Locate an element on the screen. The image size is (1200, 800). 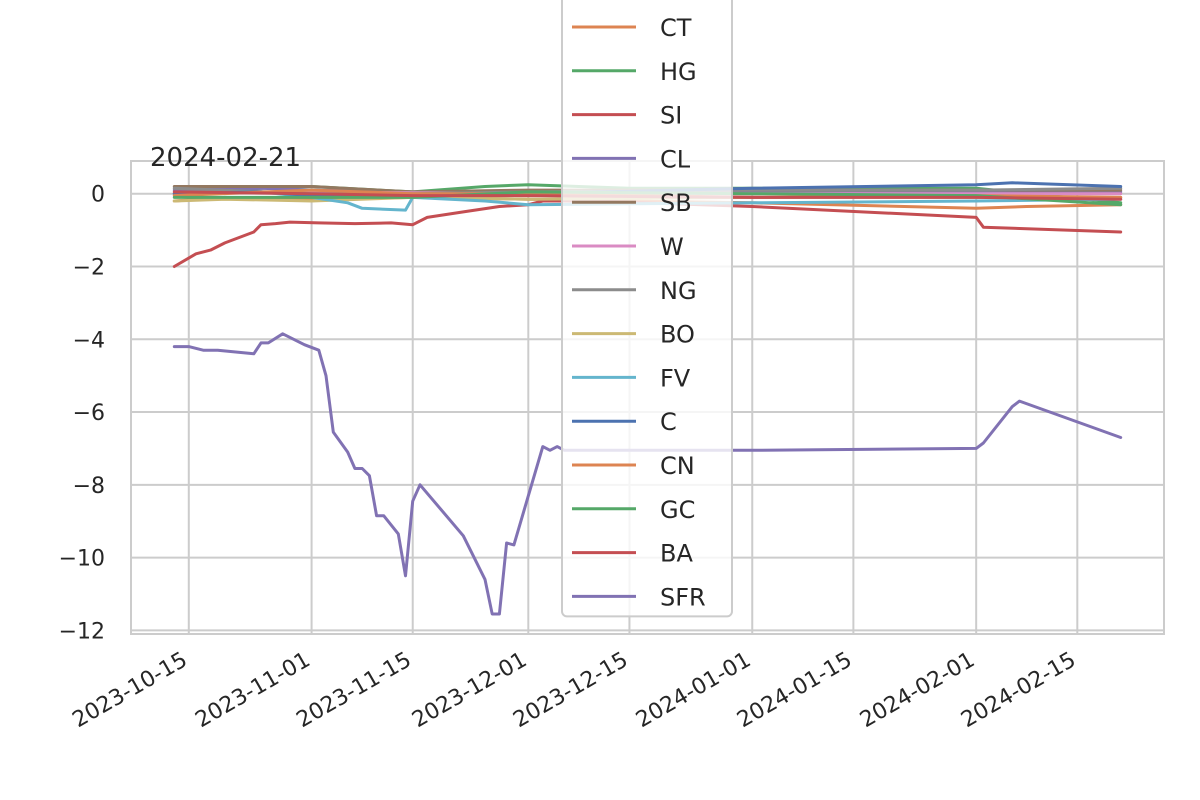
chart-title: 2024-02-21 is located at coordinates (225, 158).